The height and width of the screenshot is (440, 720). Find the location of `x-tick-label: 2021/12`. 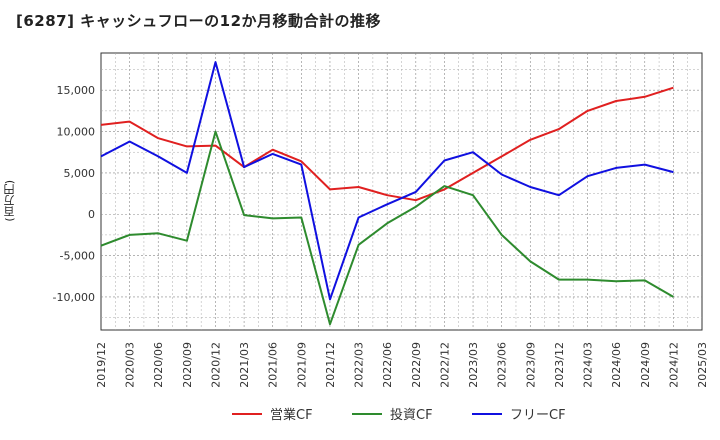

x-tick-label: 2021/12 is located at coordinates (330, 365).